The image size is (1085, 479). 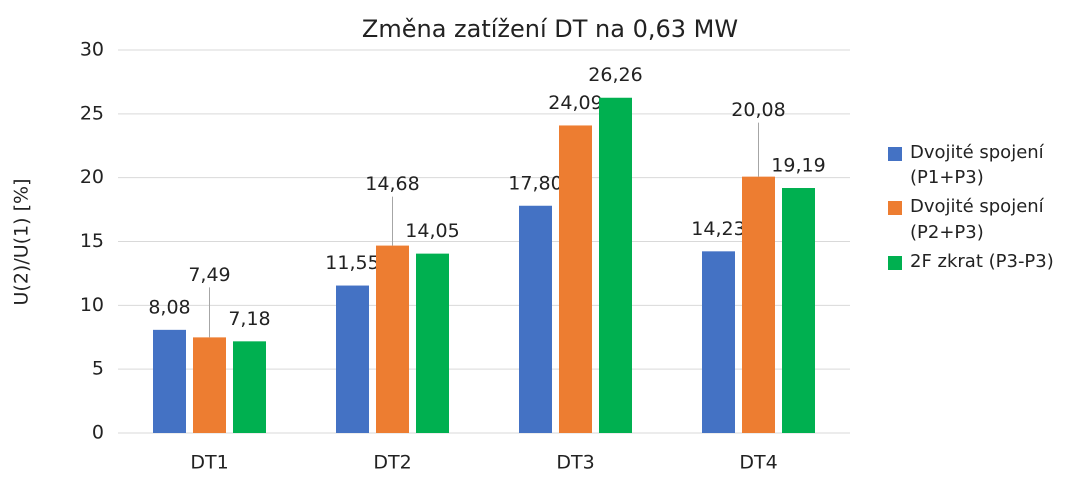 I want to click on data-label: 20,08, so click(x=758, y=110).